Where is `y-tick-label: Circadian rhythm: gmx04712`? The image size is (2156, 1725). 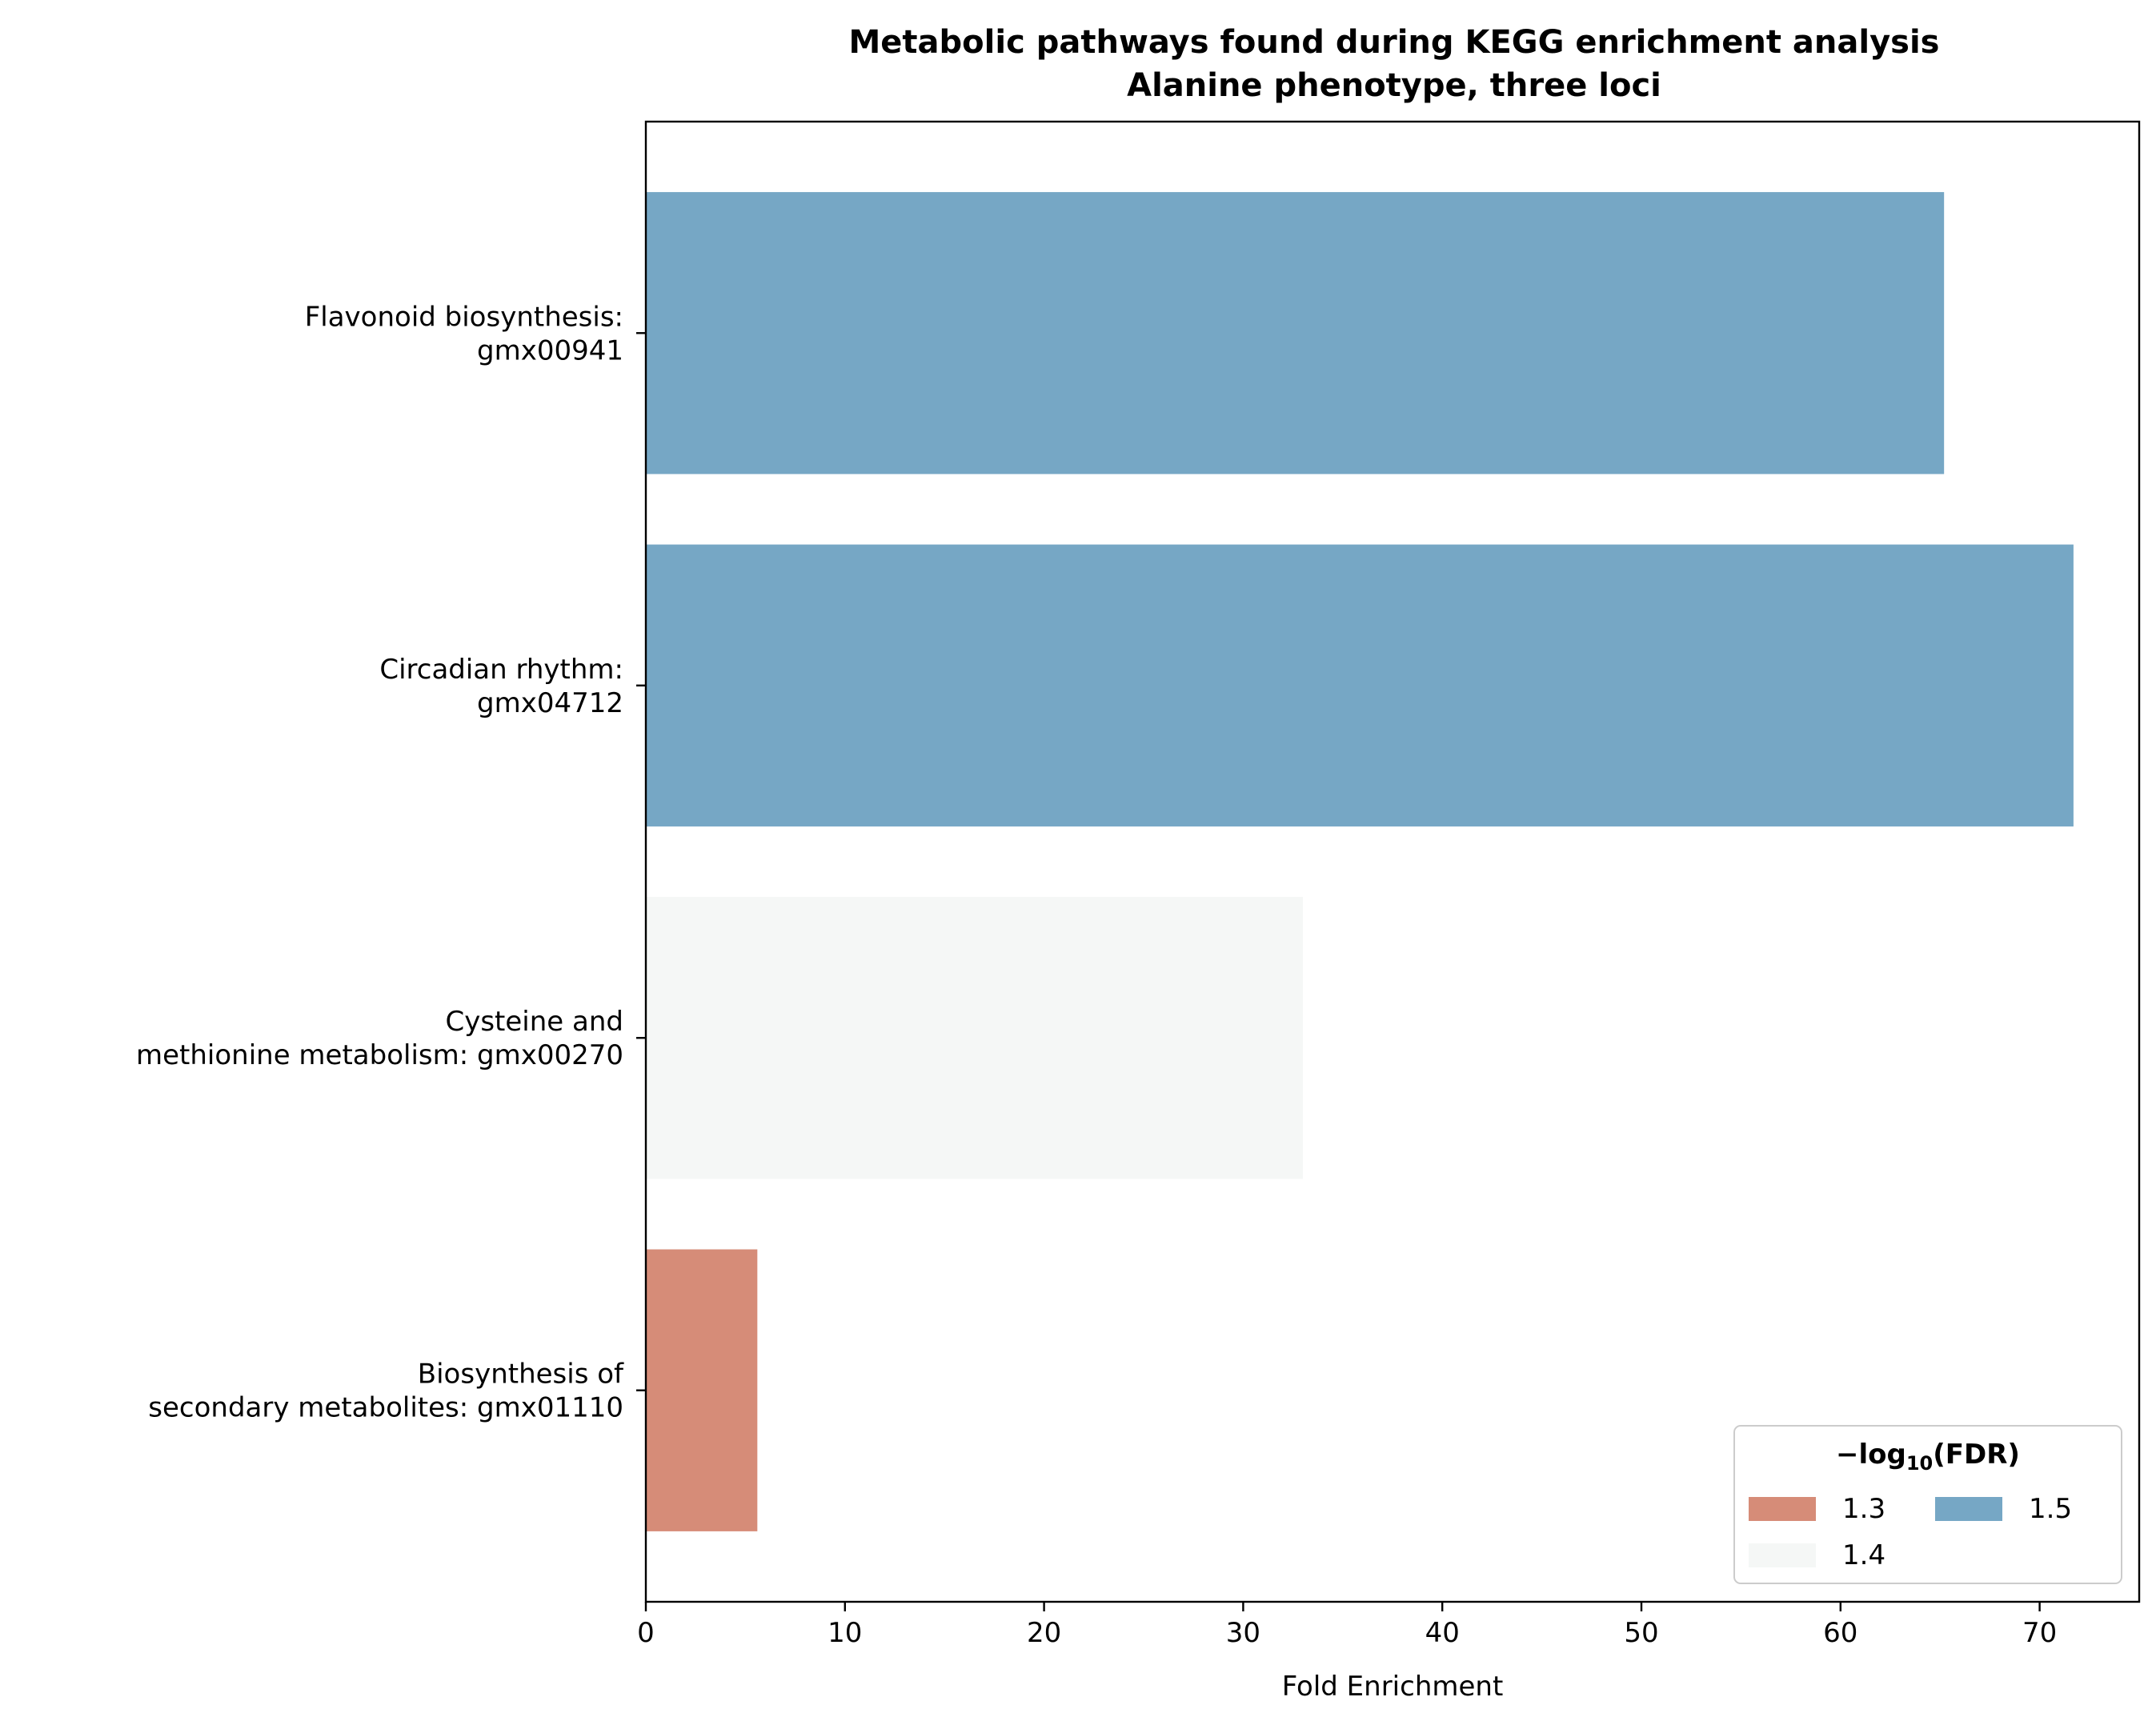 y-tick-label: Circadian rhythm: gmx04712 is located at coordinates (501, 686).